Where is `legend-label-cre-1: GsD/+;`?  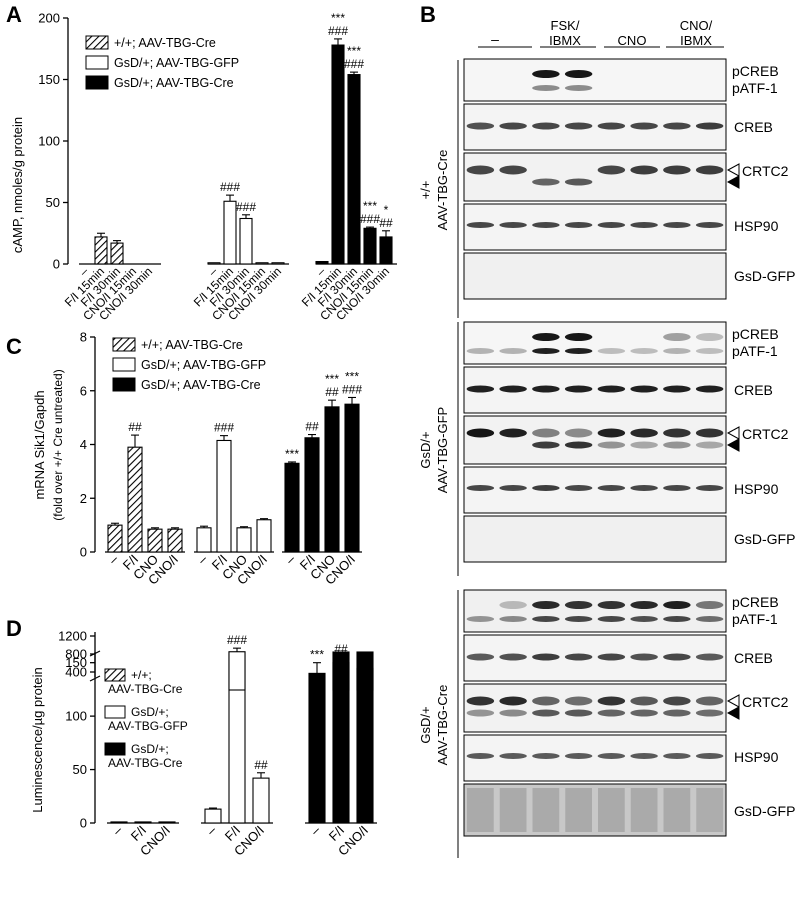 legend-label-cre-1: GsD/+; is located at coordinates (150, 749).